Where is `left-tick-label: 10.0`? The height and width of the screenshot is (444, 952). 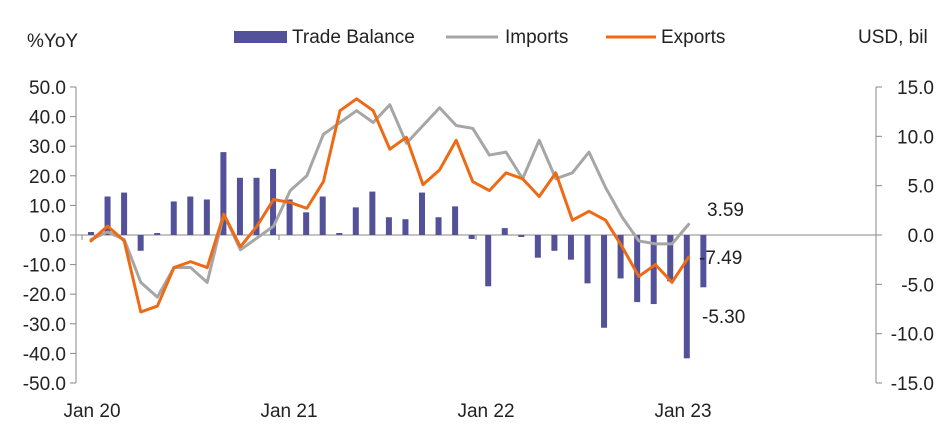 left-tick-label: 10.0 is located at coordinates (47, 206).